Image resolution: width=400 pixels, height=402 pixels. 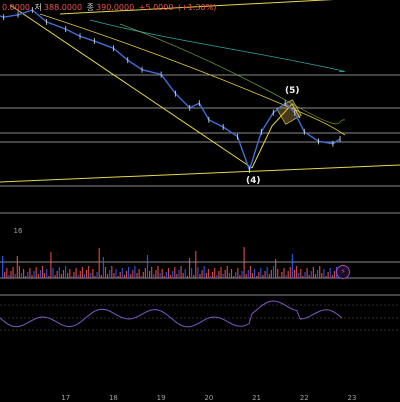 What do you see at coordinates (352, 398) in the screenshot?
I see `time-axis-tick: 23` at bounding box center [352, 398].